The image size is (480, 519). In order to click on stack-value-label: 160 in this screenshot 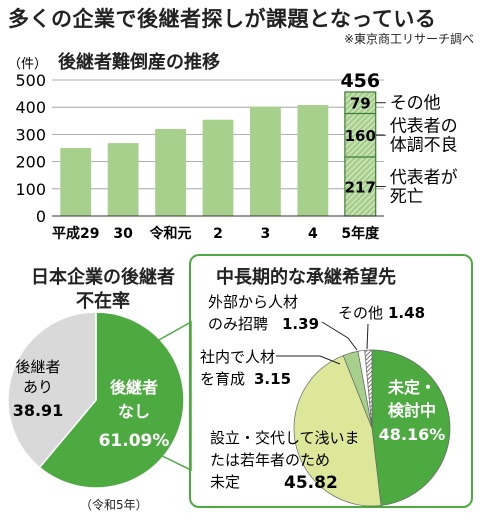, I will do `click(360, 136)`.